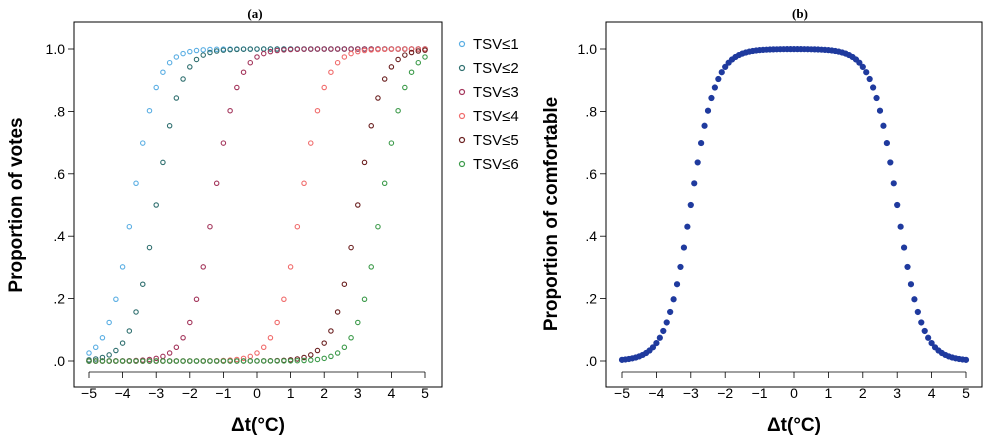 Image resolution: width=993 pixels, height=440 pixels. Describe the element at coordinates (588, 49) in the screenshot. I see `y-tick-label: 1.0` at that location.